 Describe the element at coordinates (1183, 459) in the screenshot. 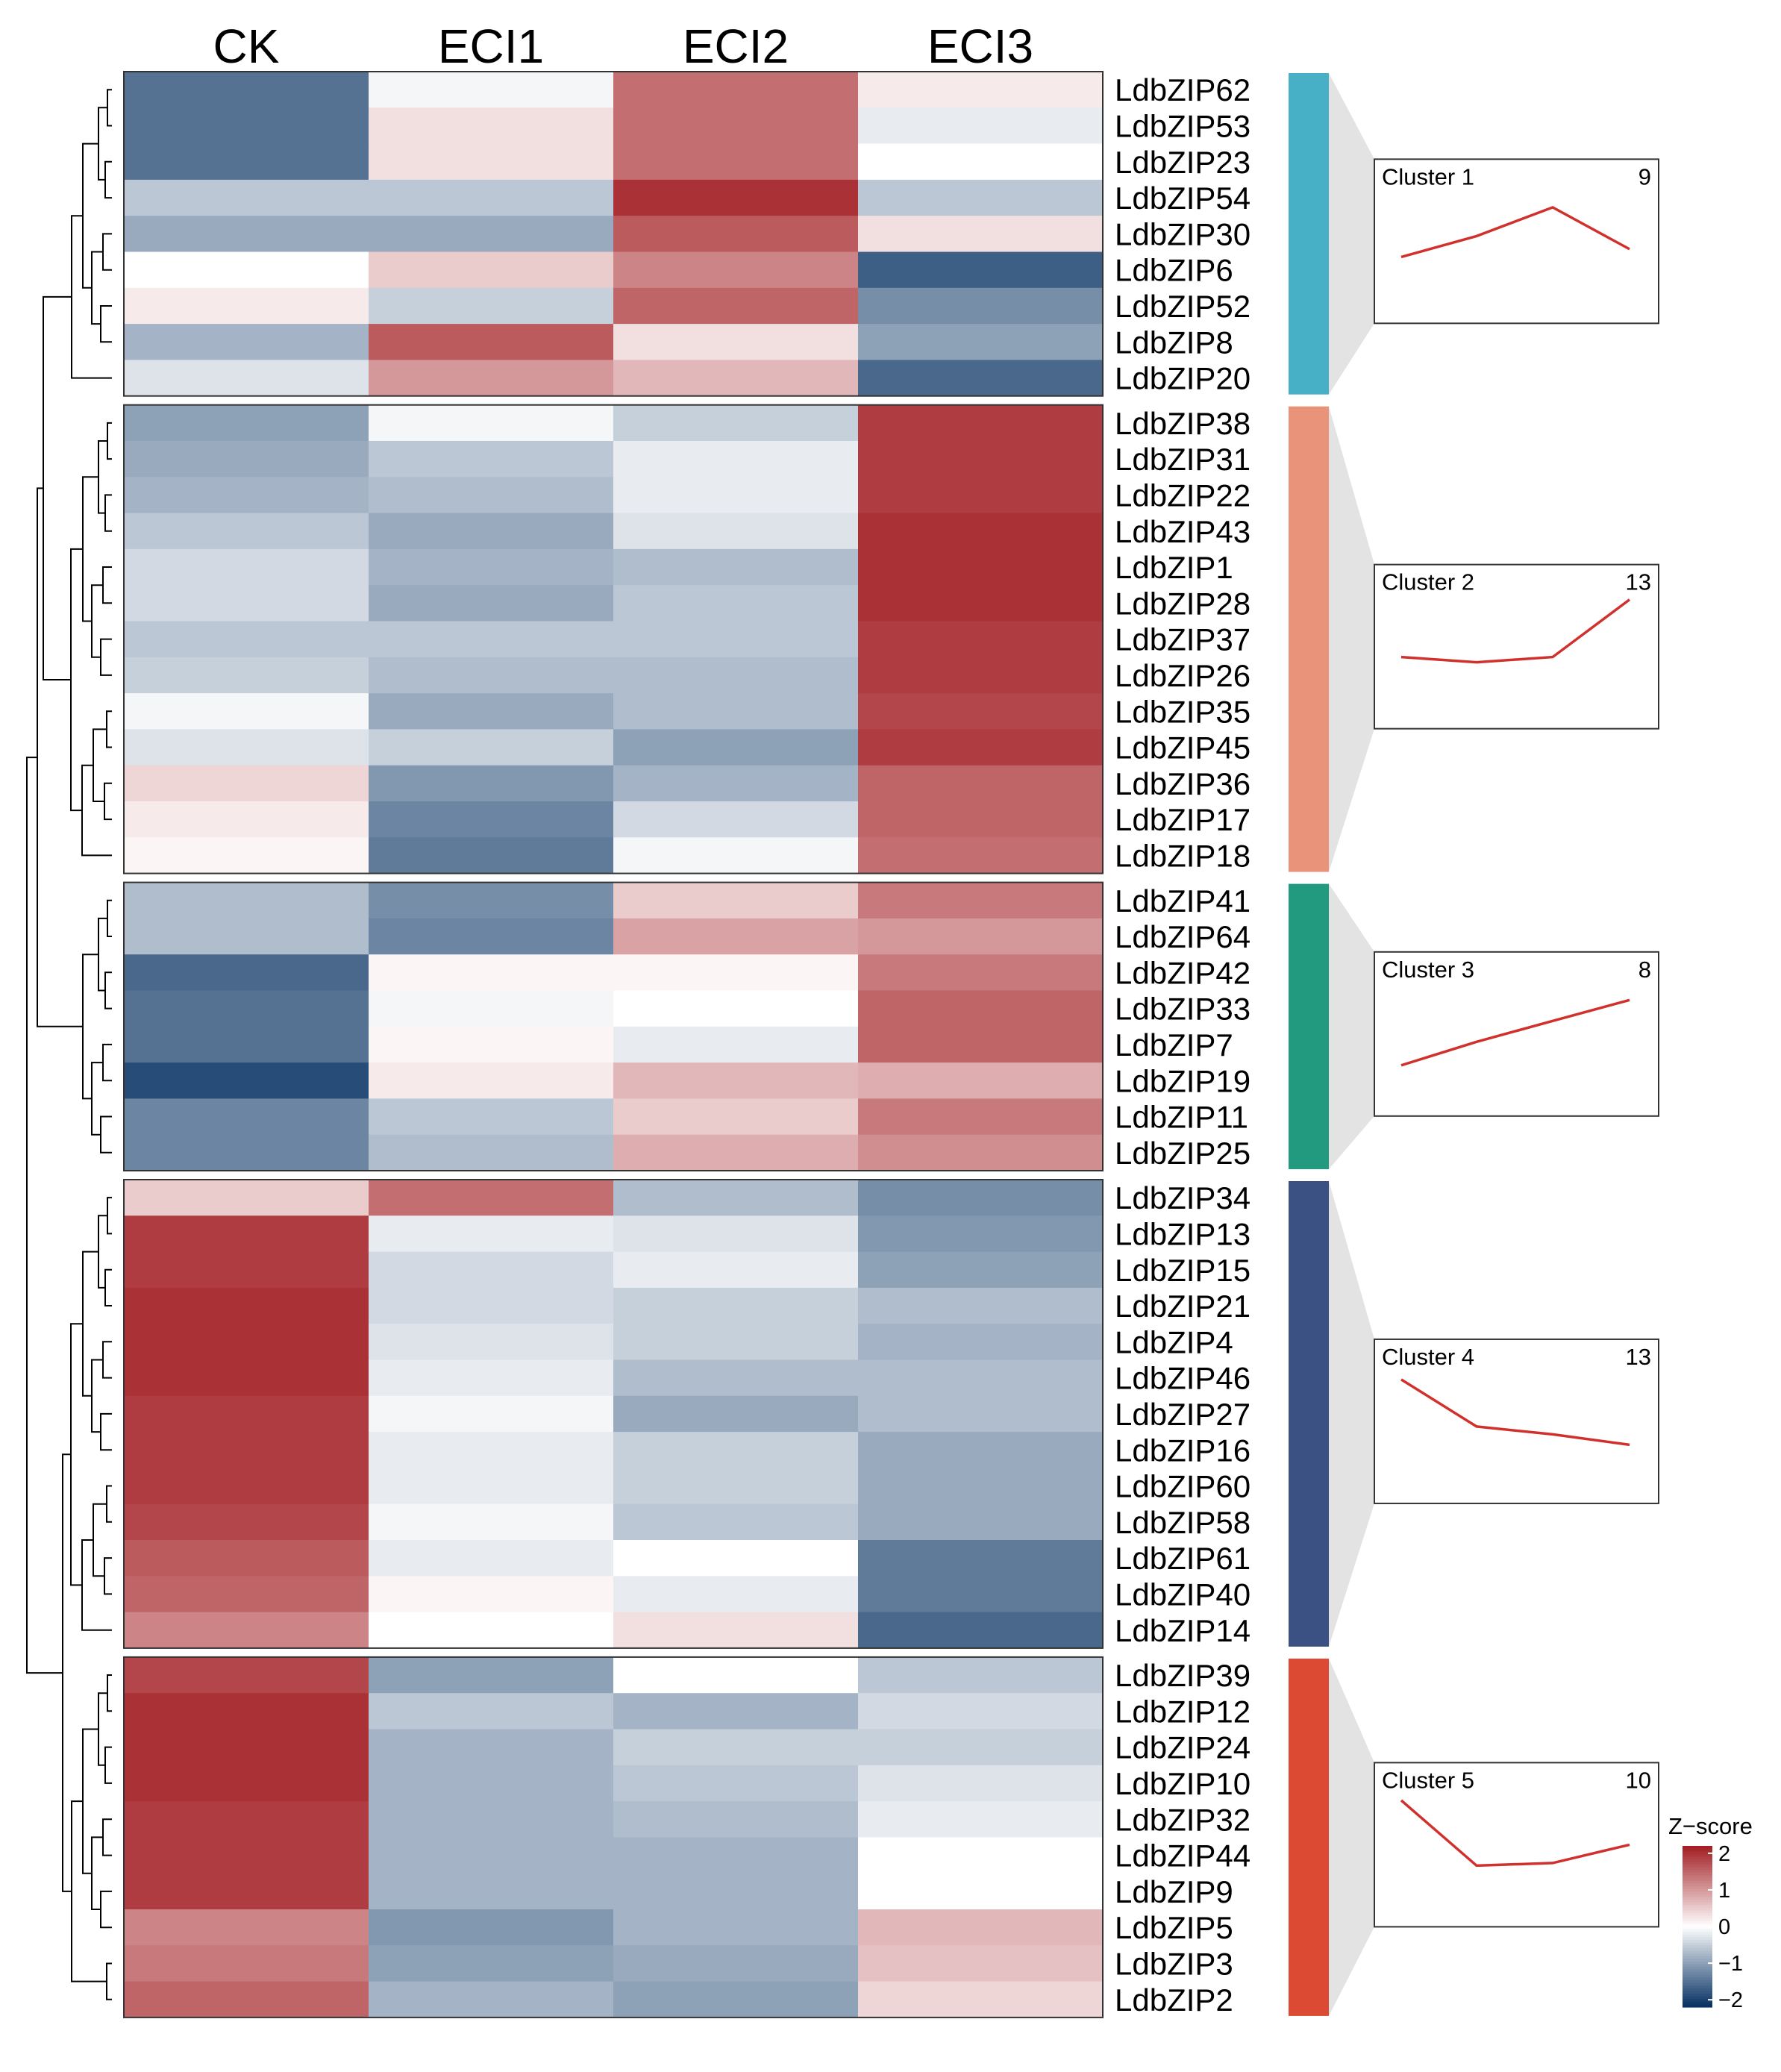

I see `row-label: LdbZIP31` at that location.